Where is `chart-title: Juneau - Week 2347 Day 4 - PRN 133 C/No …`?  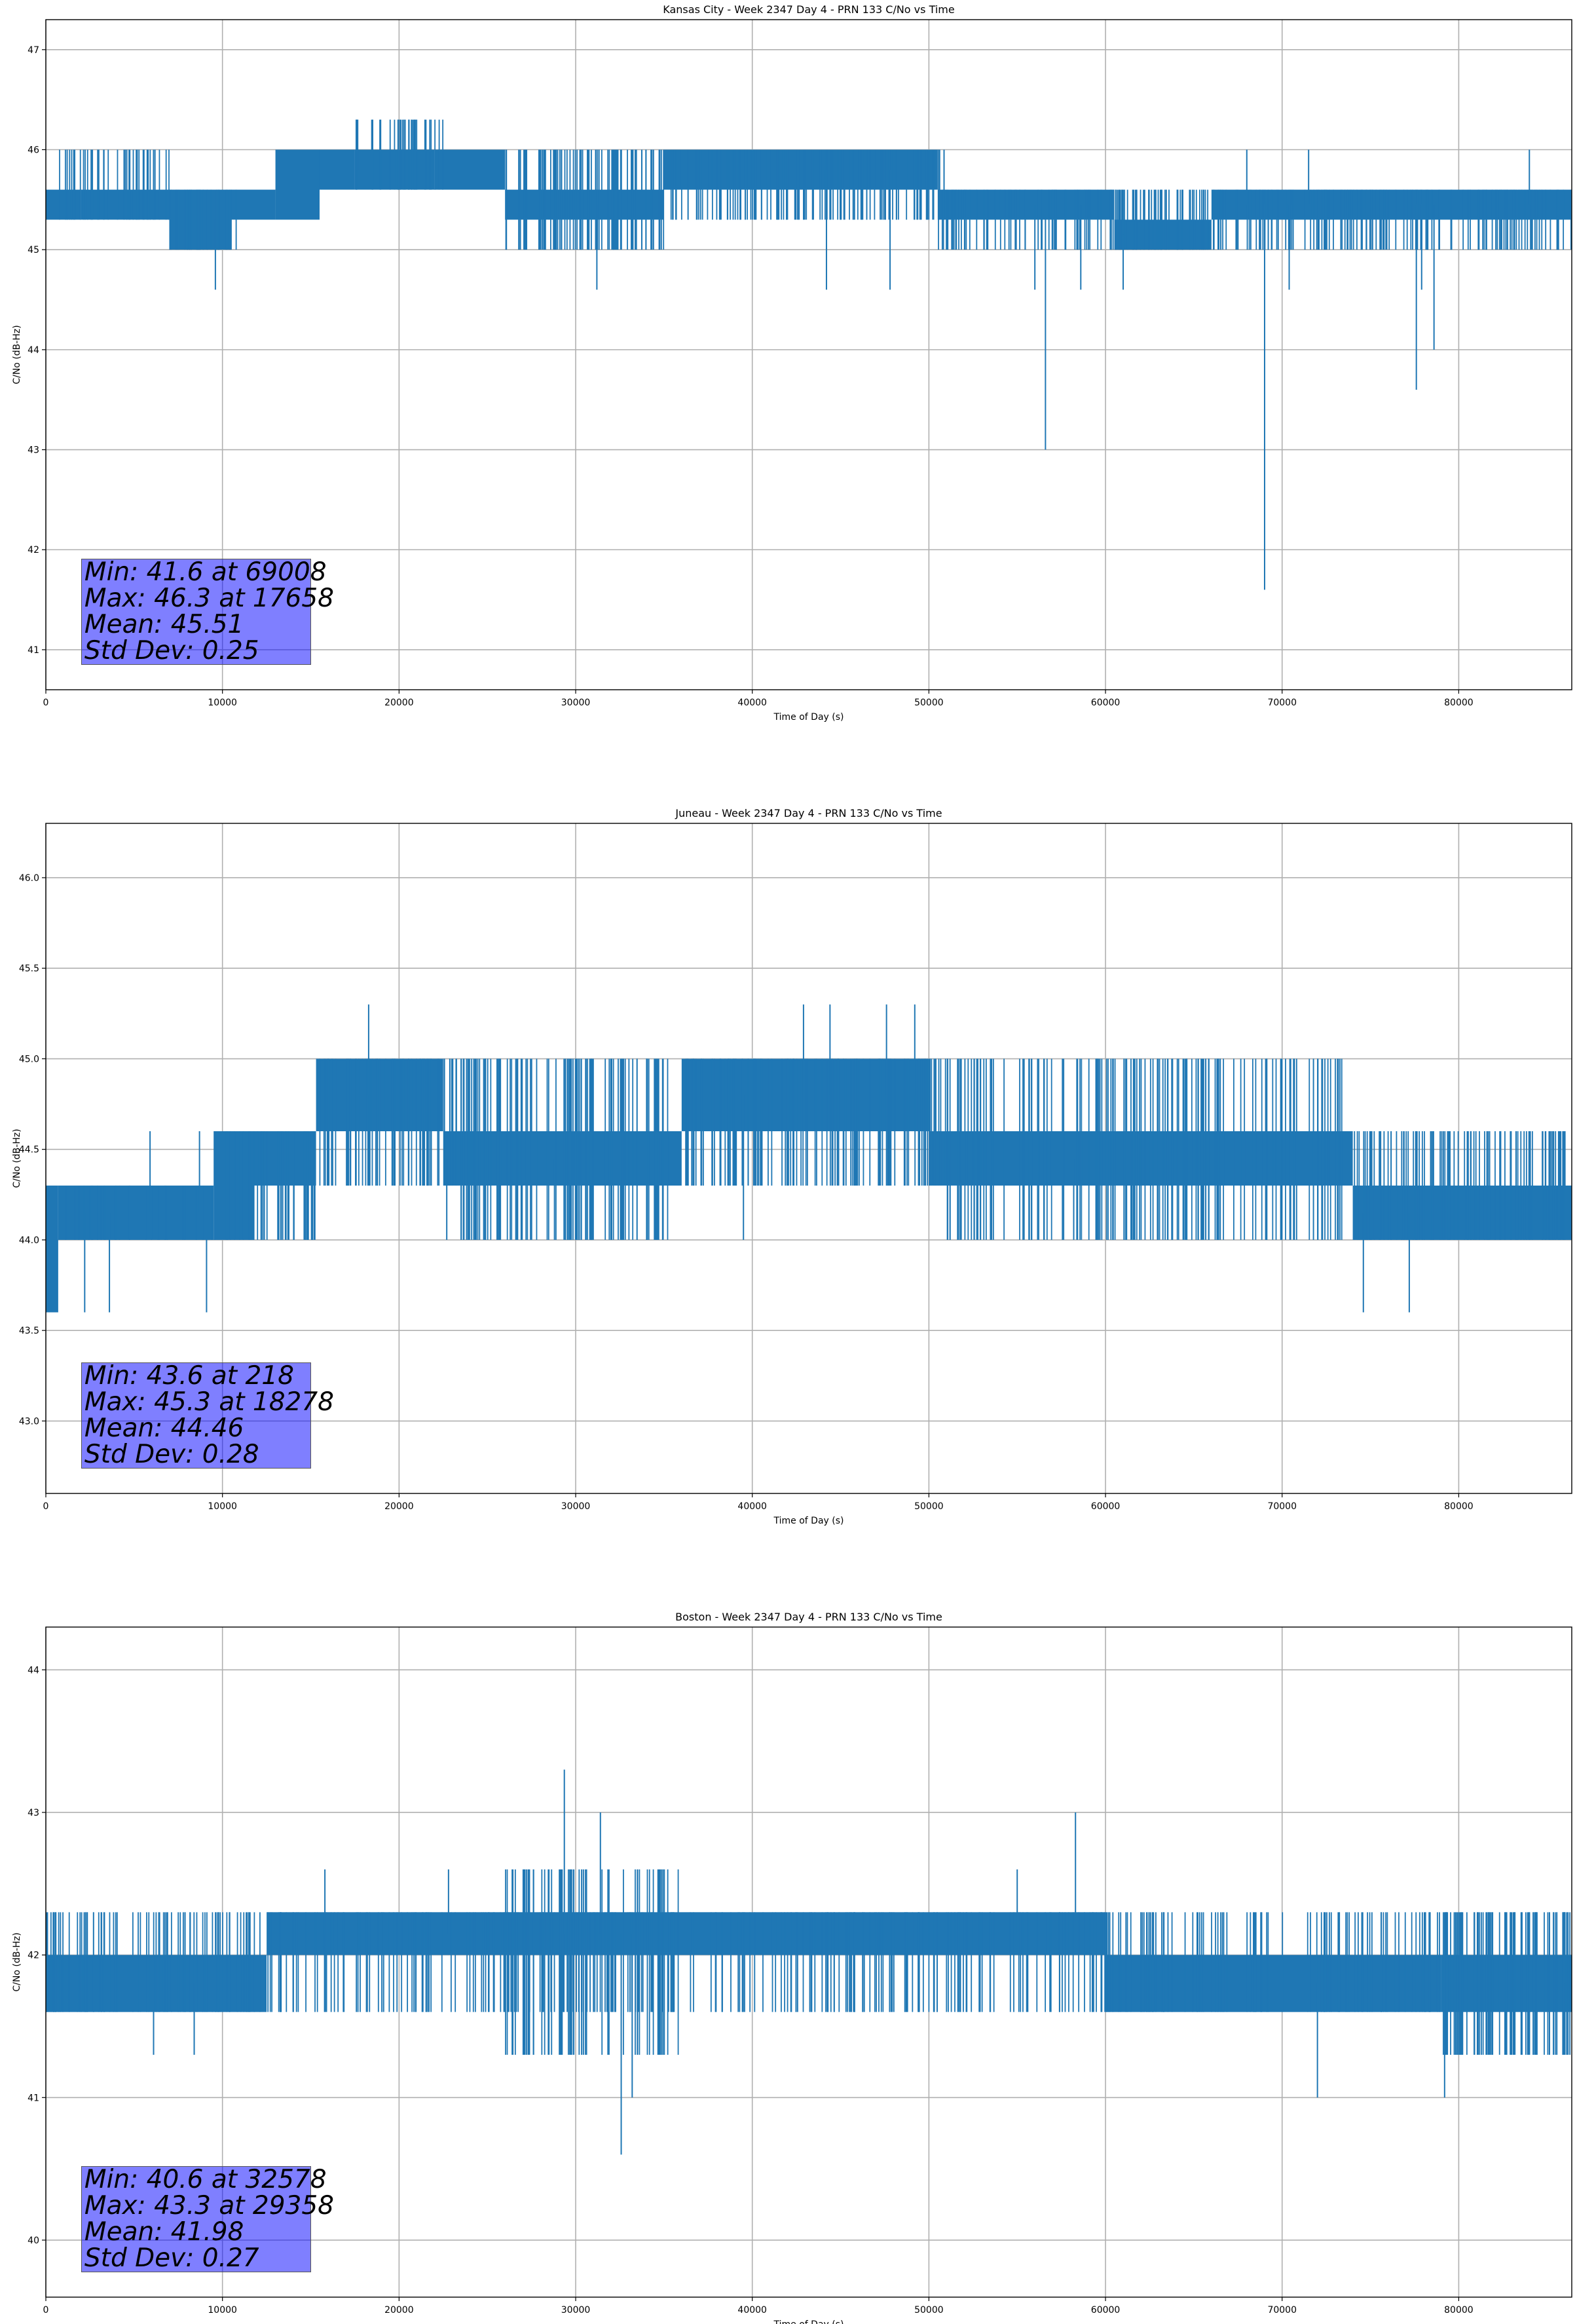
chart-title: Juneau - Week 2347 Day 4 - PRN 133 C/No … is located at coordinates (808, 813).